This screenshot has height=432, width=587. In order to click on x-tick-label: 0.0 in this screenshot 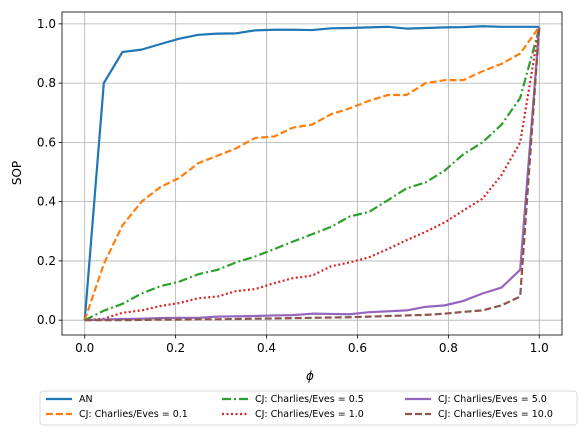, I will do `click(84, 348)`.